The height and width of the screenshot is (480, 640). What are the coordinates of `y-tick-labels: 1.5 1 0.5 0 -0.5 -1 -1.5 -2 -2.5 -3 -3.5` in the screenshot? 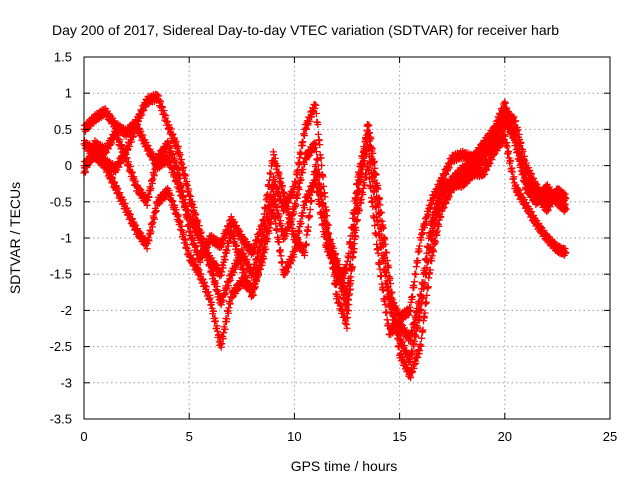 It's located at (61, 238).